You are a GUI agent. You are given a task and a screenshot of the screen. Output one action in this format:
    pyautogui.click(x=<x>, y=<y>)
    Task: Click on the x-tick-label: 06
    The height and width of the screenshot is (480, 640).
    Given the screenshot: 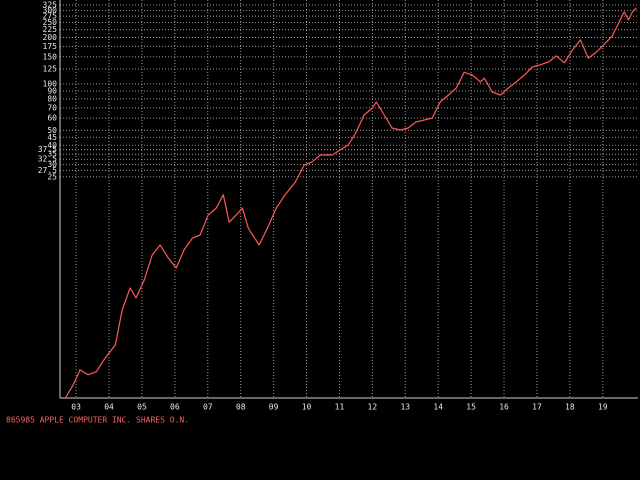 What is the action you would take?
    pyautogui.click(x=175, y=407)
    